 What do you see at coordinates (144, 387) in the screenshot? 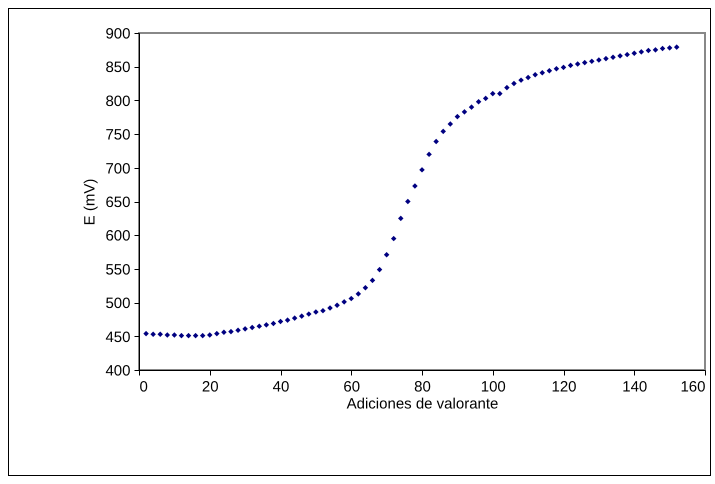
I see `x-tick-label: 0` at bounding box center [144, 387].